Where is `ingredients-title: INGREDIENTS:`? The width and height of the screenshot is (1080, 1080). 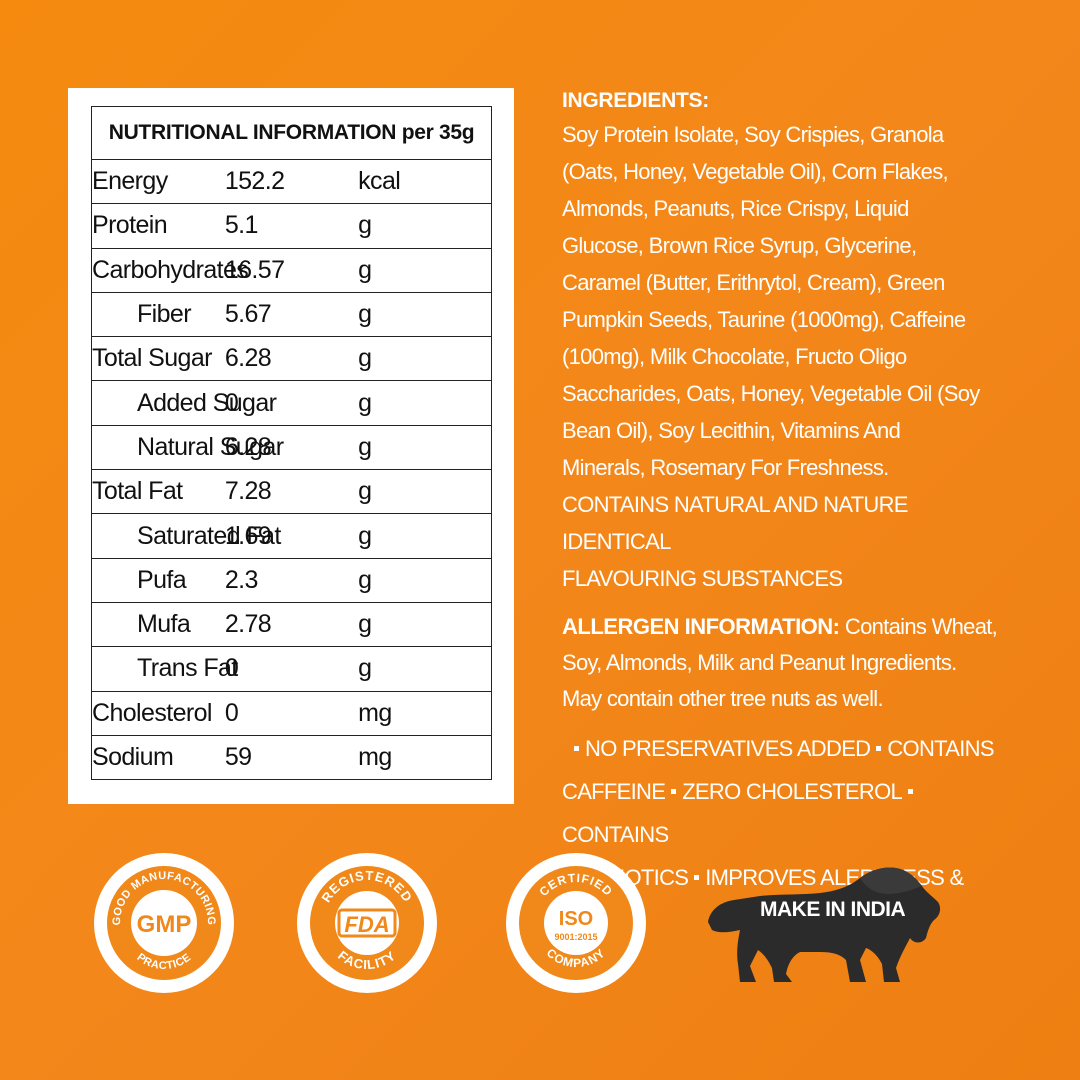
ingredients-title: INGREDIENTS: is located at coordinates (635, 100).